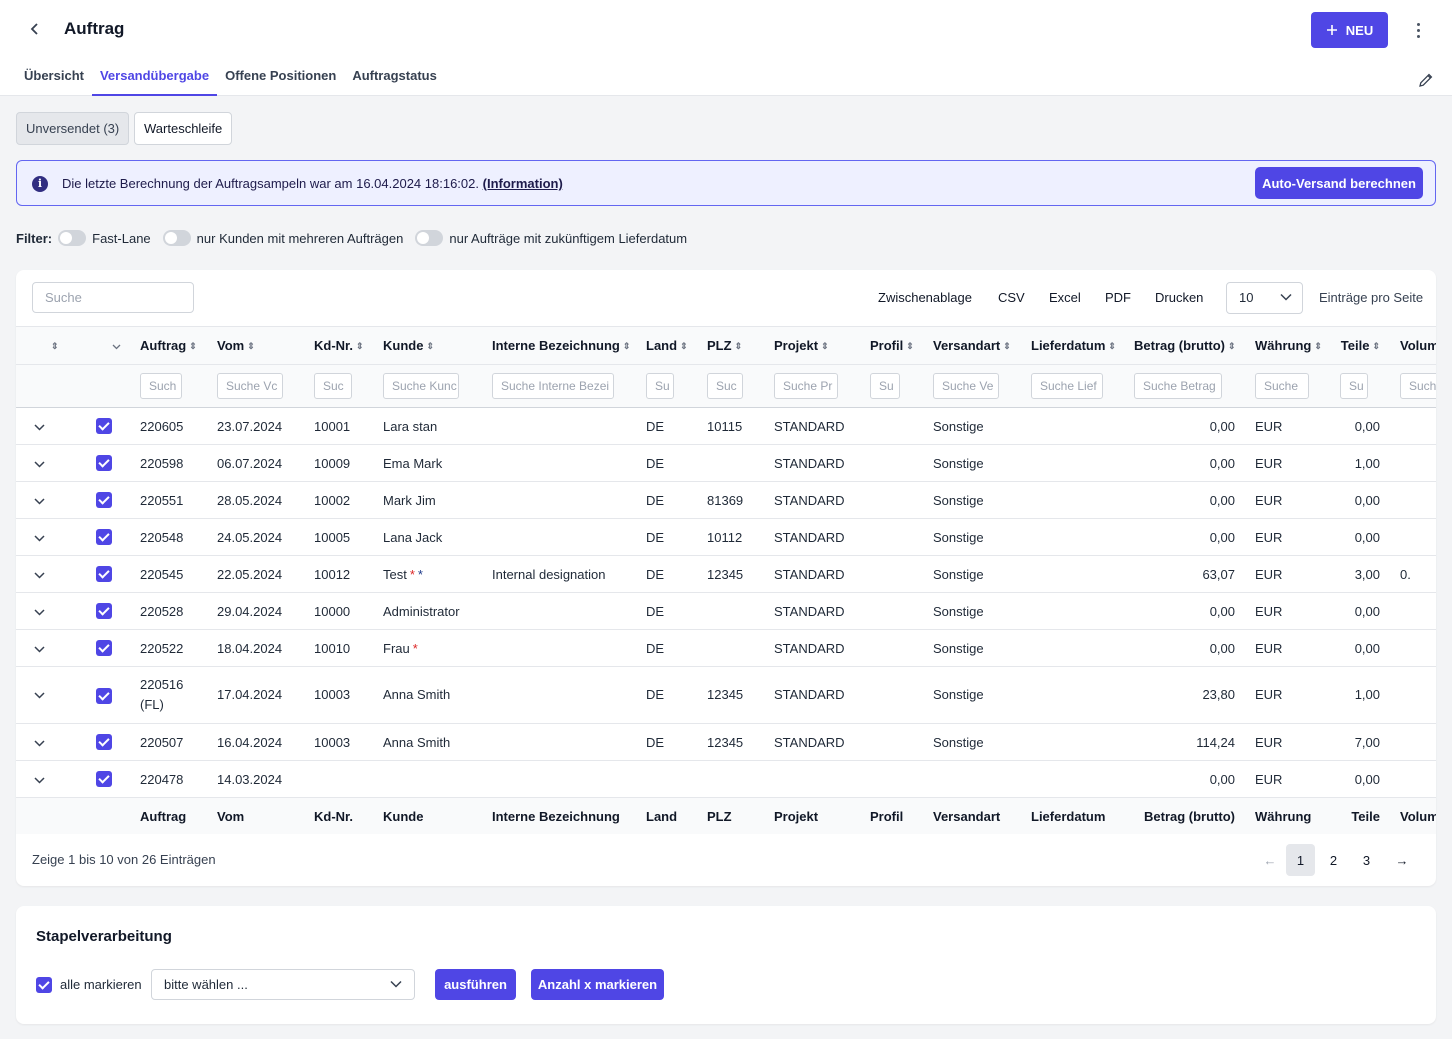 The width and height of the screenshot is (1452, 1039). I want to click on select-all-checkbox, so click(44, 985).